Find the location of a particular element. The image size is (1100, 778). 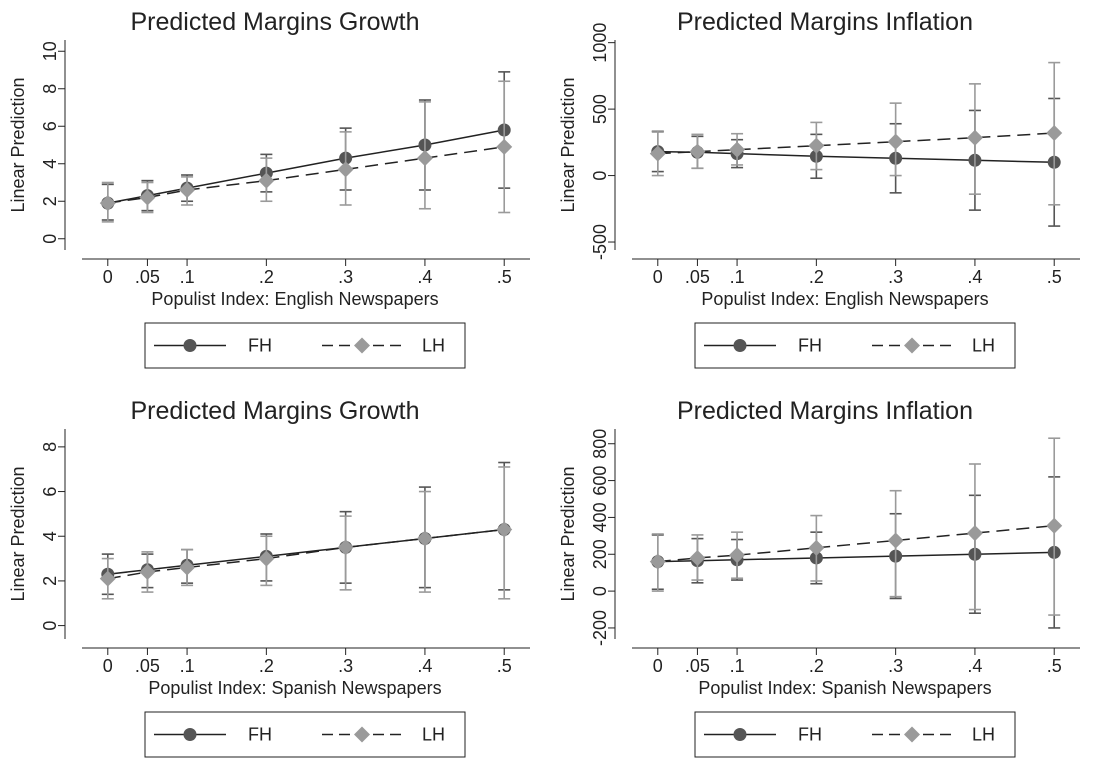

inflation-english-legend-fh-label: FH is located at coordinates (810, 346).